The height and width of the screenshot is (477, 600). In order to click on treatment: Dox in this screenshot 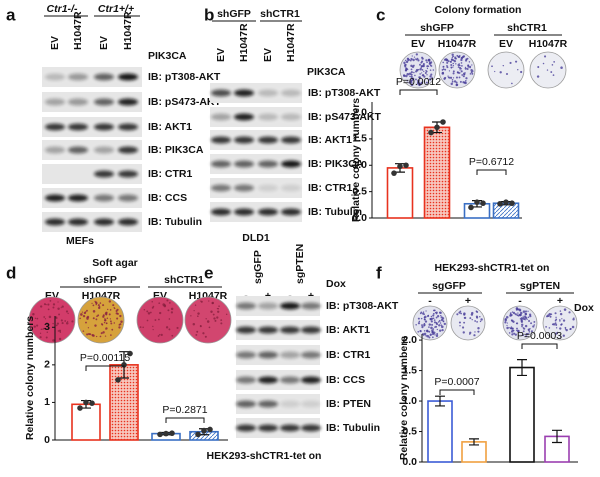, I will do `click(584, 308)`.